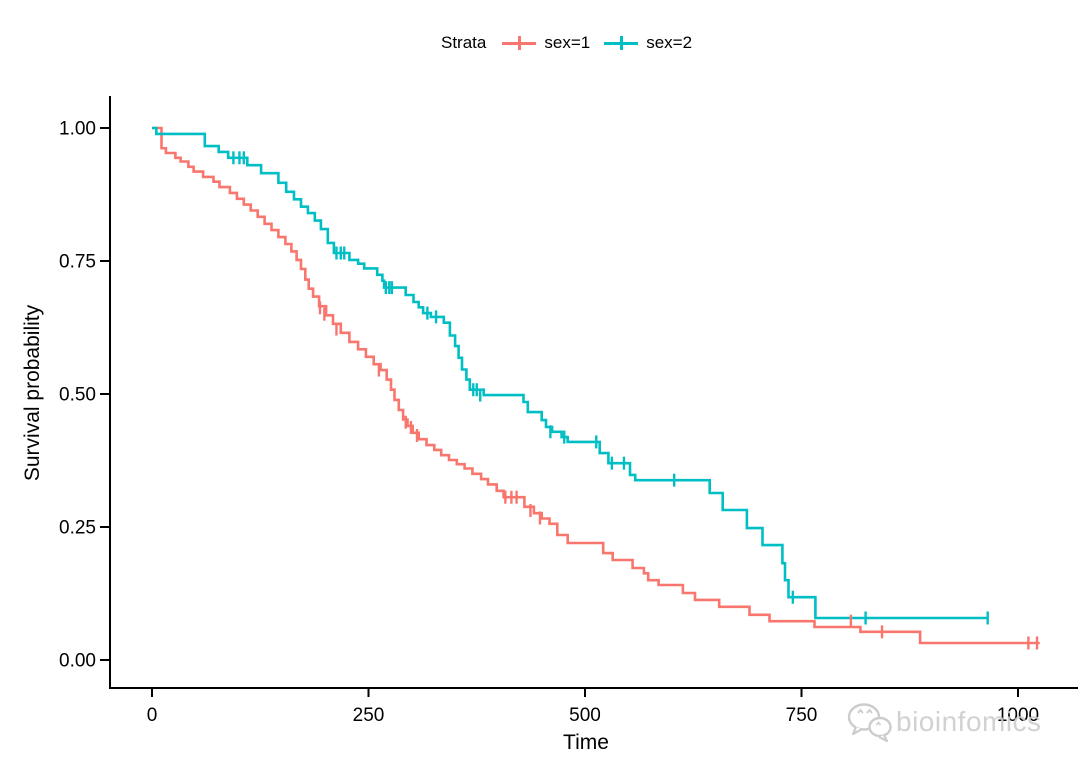 This screenshot has height=772, width=1080. What do you see at coordinates (77, 129) in the screenshot?
I see `y-tick-label: 1.00` at bounding box center [77, 129].